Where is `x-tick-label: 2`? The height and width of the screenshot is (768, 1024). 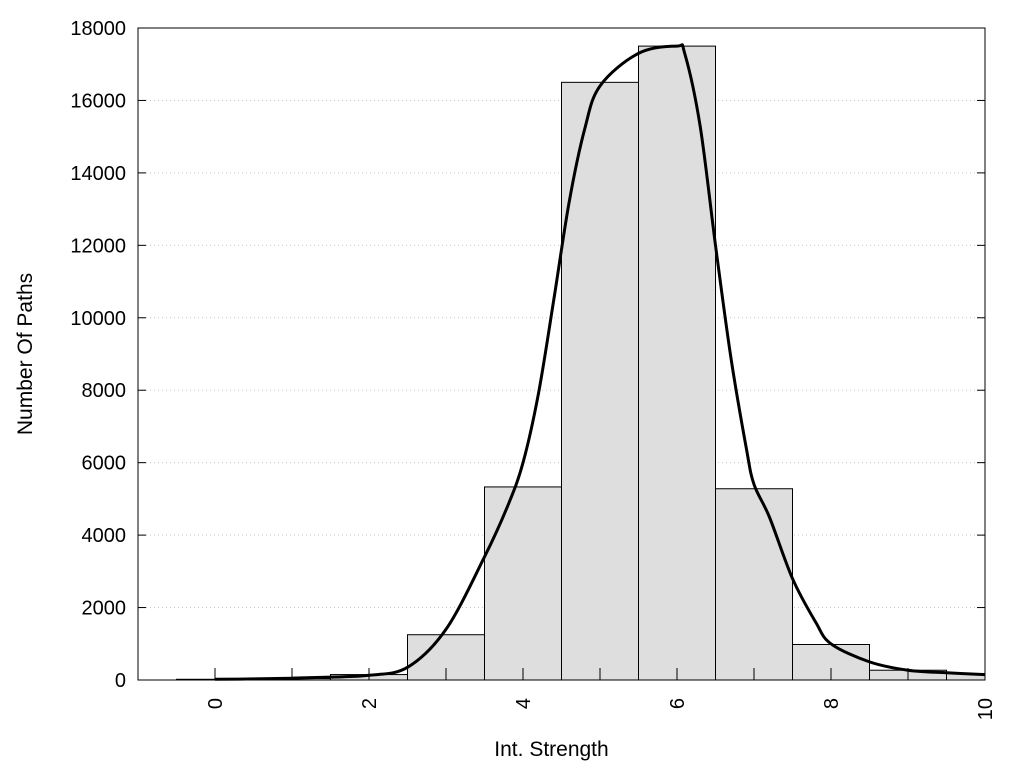 x-tick-label: 2 is located at coordinates (370, 703).